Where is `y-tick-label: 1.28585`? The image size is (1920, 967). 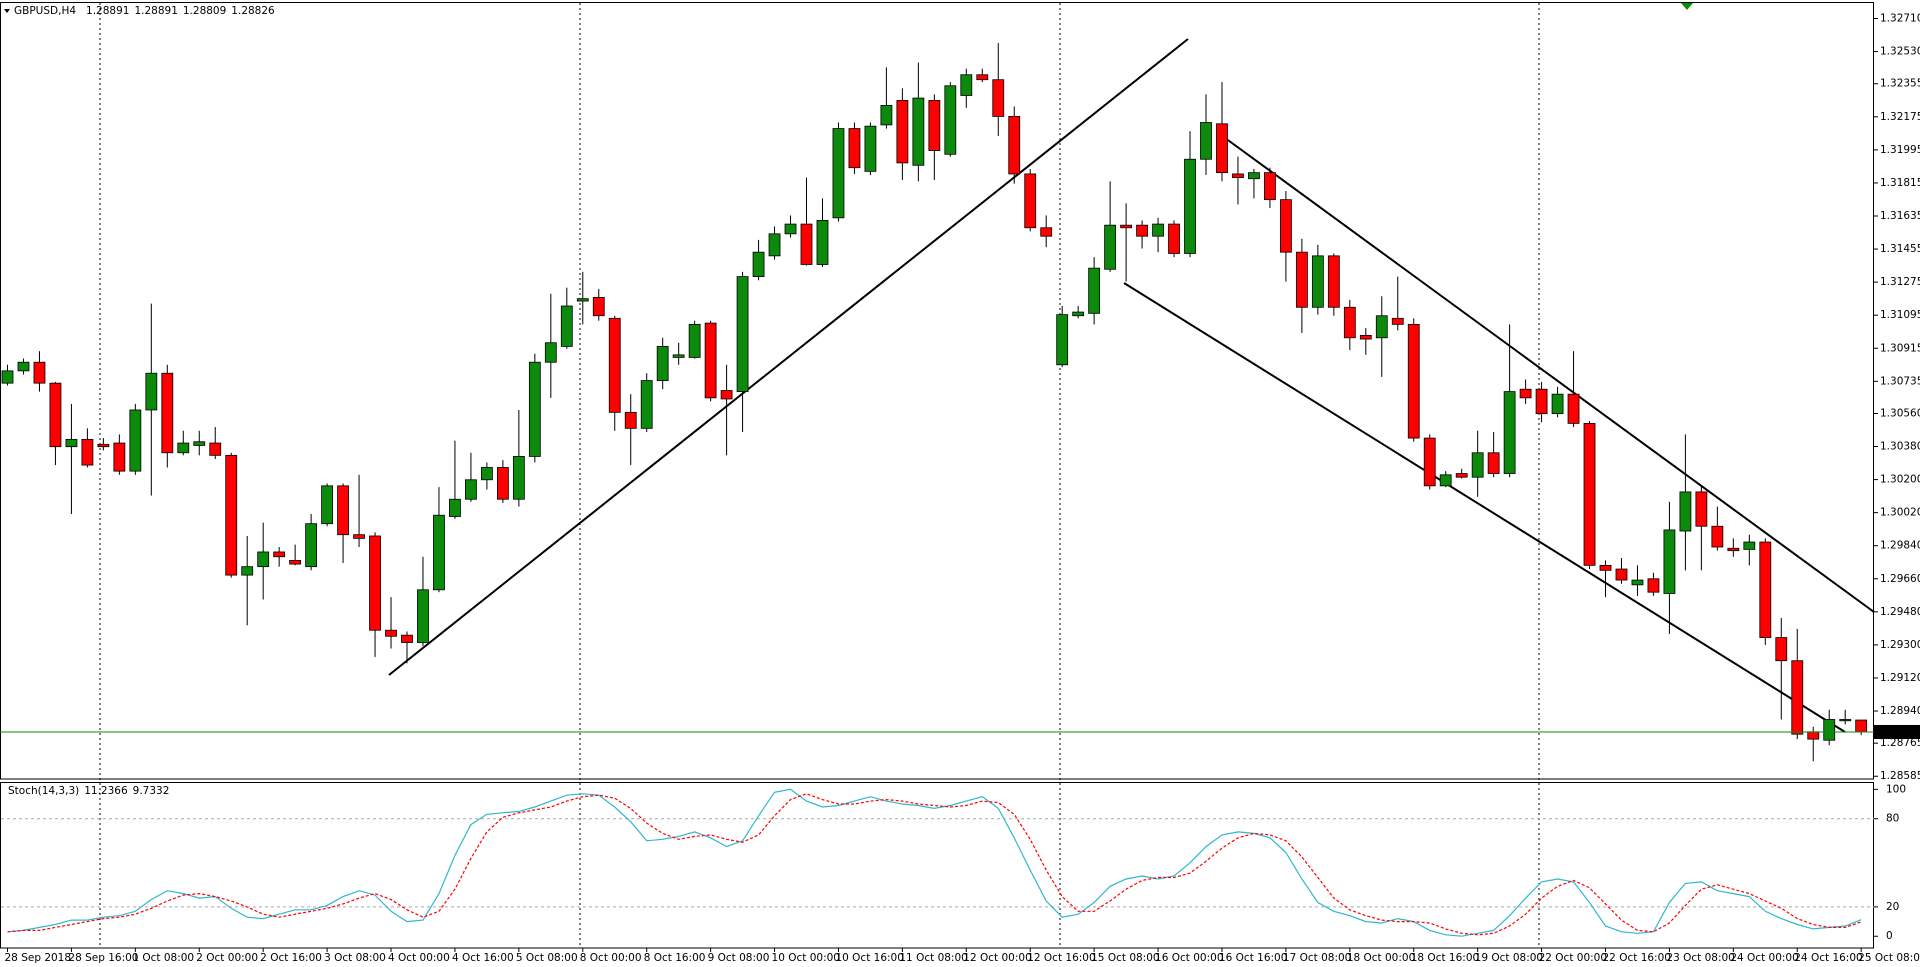 y-tick-label: 1.28585 is located at coordinates (1900, 776).